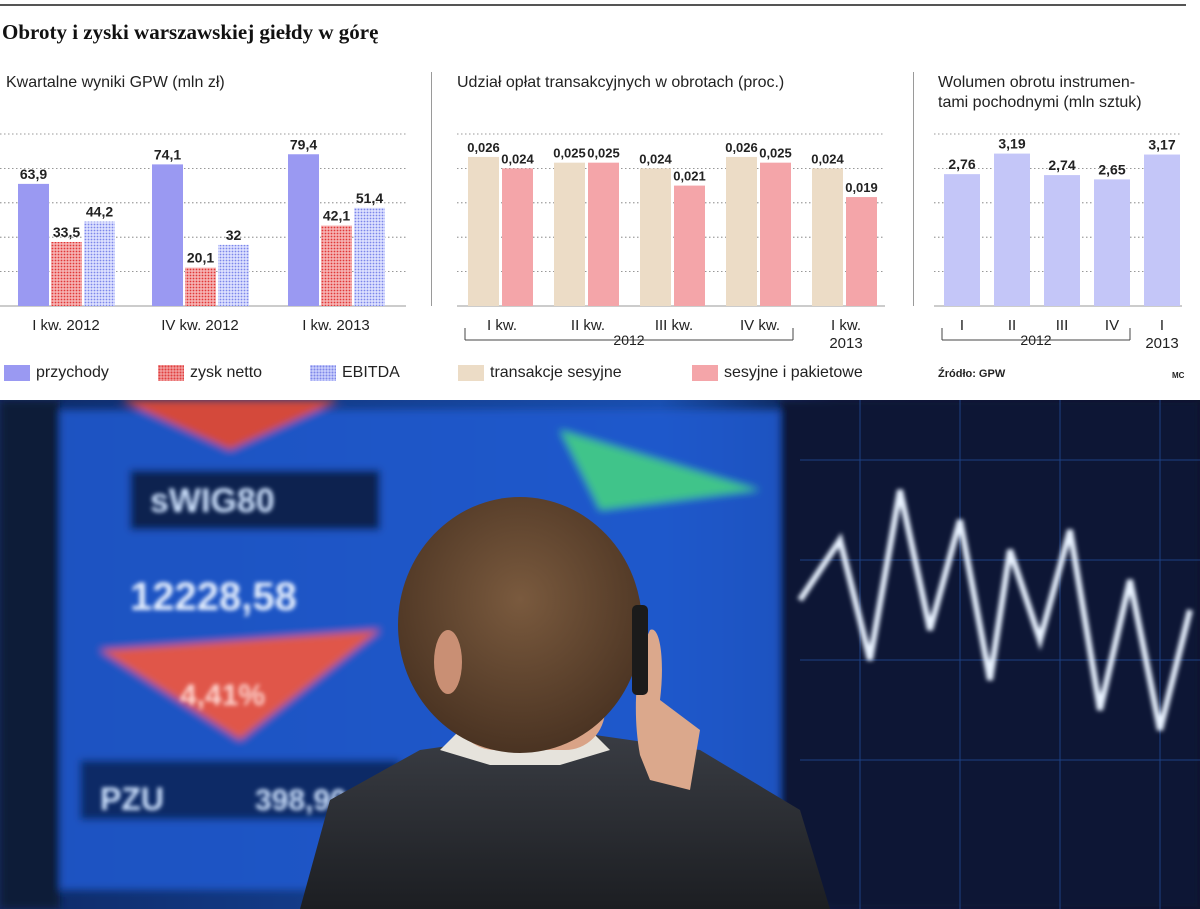 Image resolution: width=1200 pixels, height=909 pixels. I want to click on data-label: 63,9, so click(33, 174).